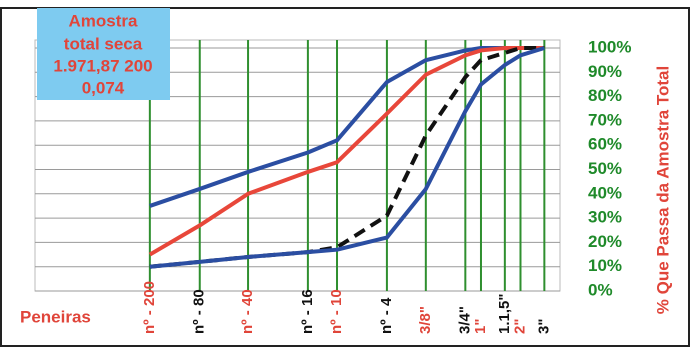  Describe the element at coordinates (464, 320) in the screenshot. I see `x-tick-label: 3/4"` at that location.